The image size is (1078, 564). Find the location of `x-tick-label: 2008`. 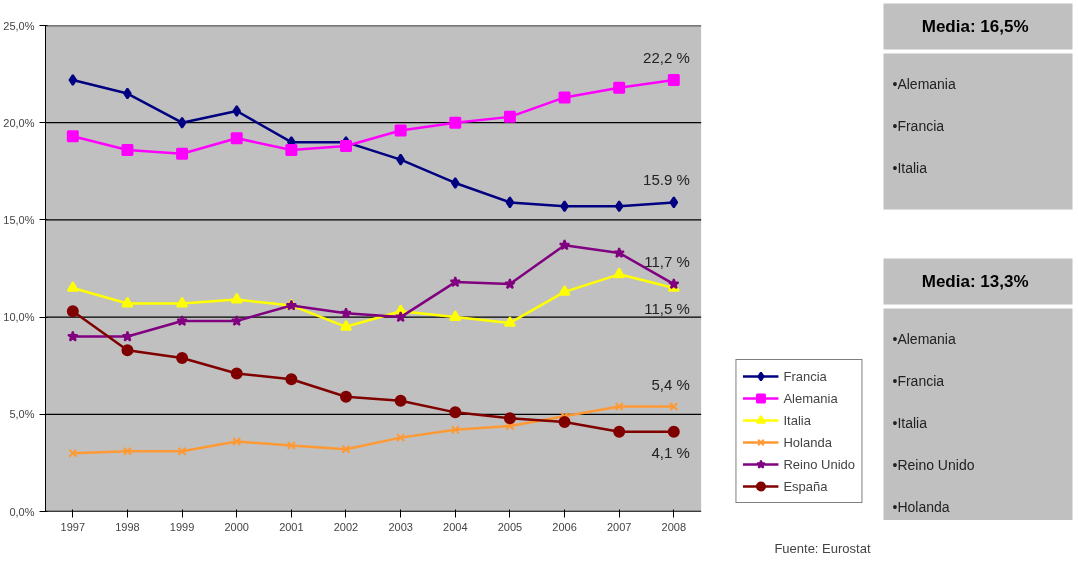

x-tick-label: 2008 is located at coordinates (674, 526).